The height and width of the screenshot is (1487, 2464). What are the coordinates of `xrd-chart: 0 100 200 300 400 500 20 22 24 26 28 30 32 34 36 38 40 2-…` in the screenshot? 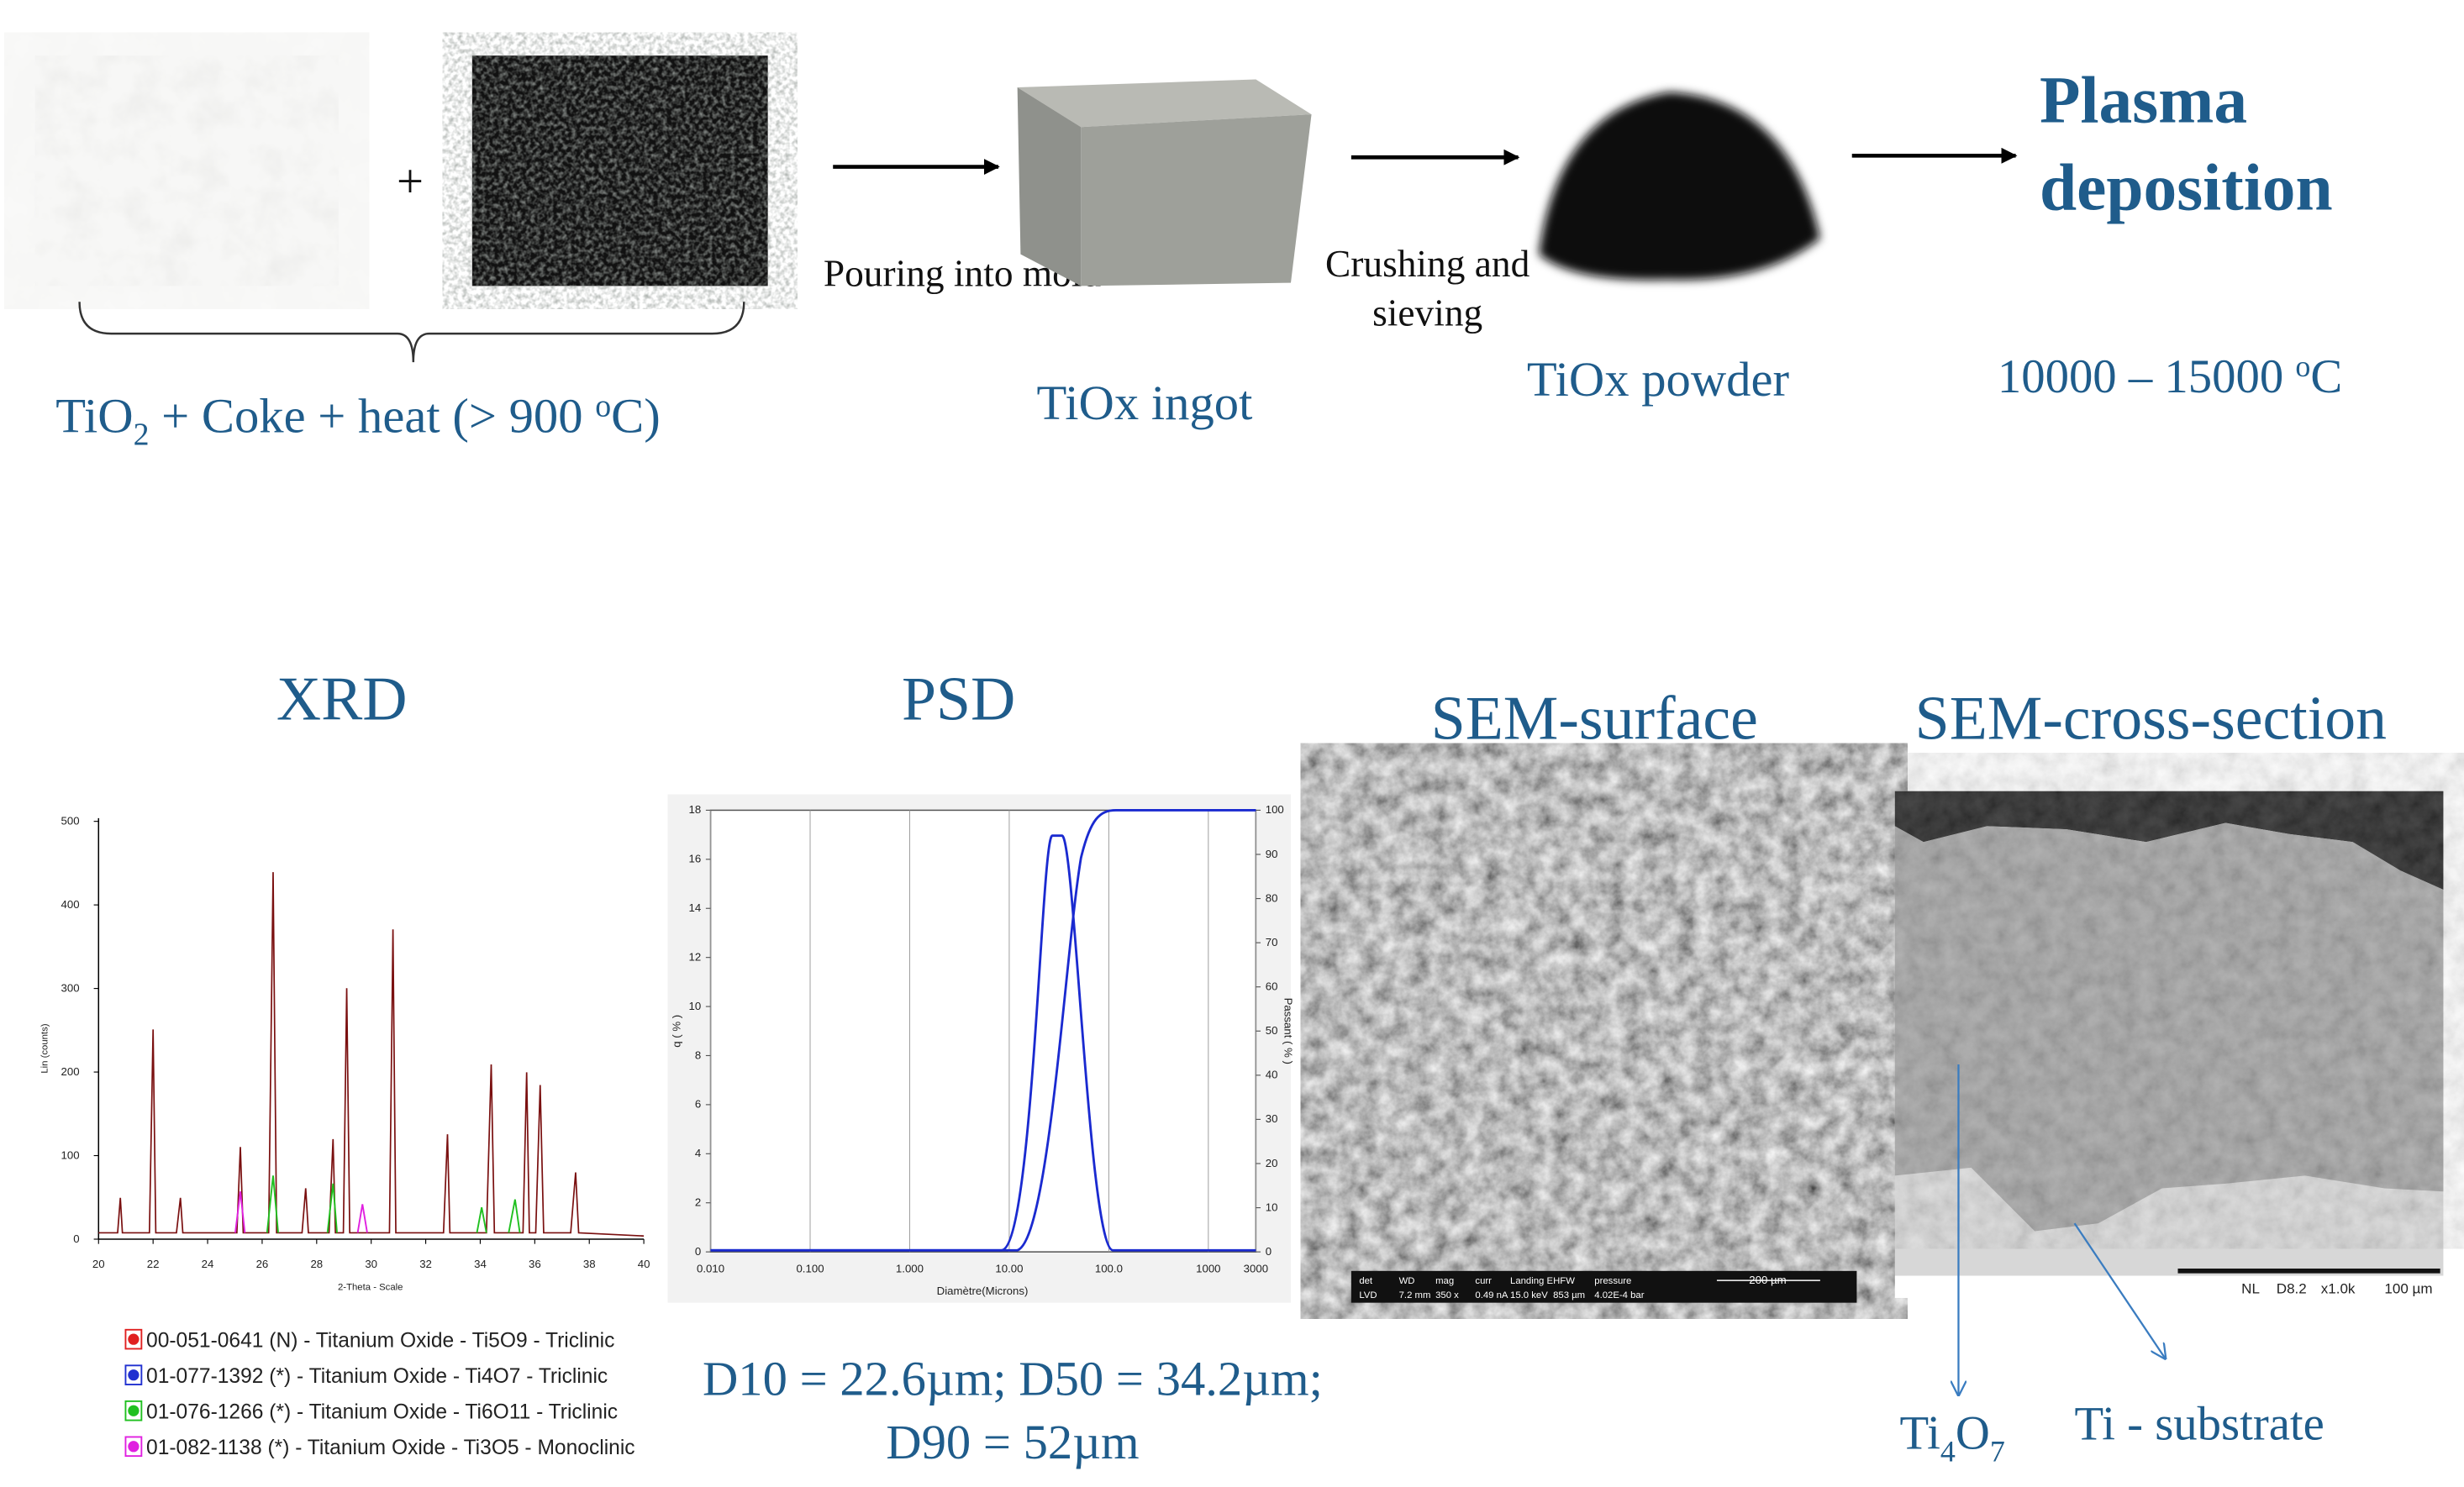 It's located at (345, 1137).